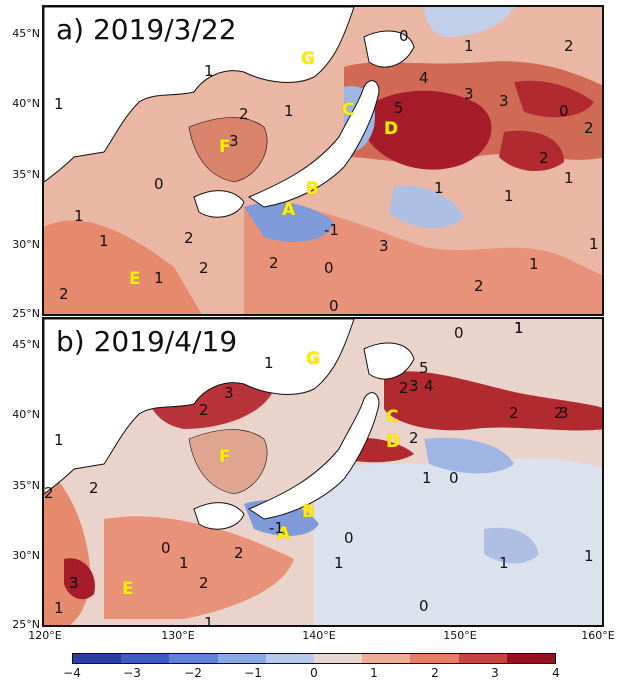  What do you see at coordinates (26, 174) in the screenshot?
I see `lat-label: 35°N` at bounding box center [26, 174].